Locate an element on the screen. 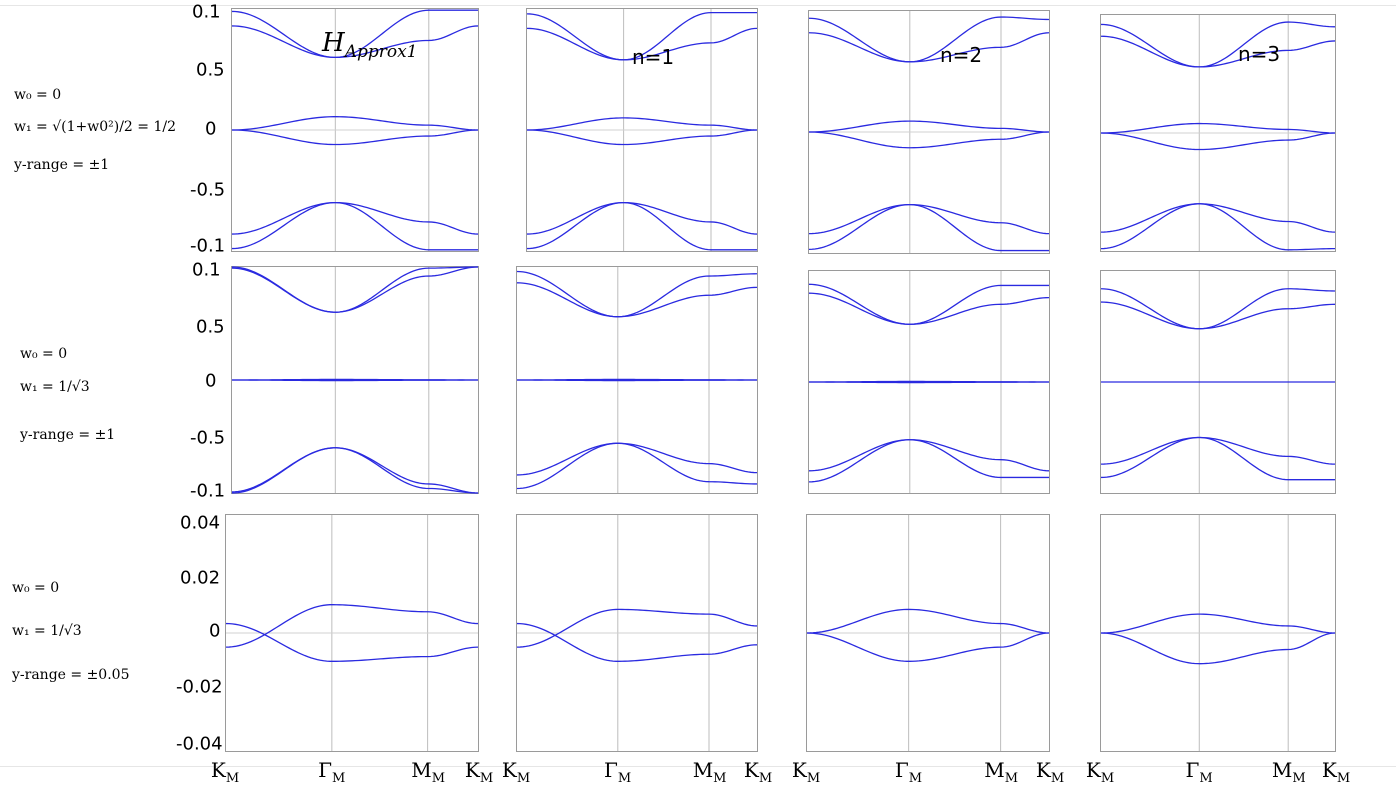 This screenshot has width=1396, height=794. ytick-row3-m004: -0.04 is located at coordinates (199, 744).